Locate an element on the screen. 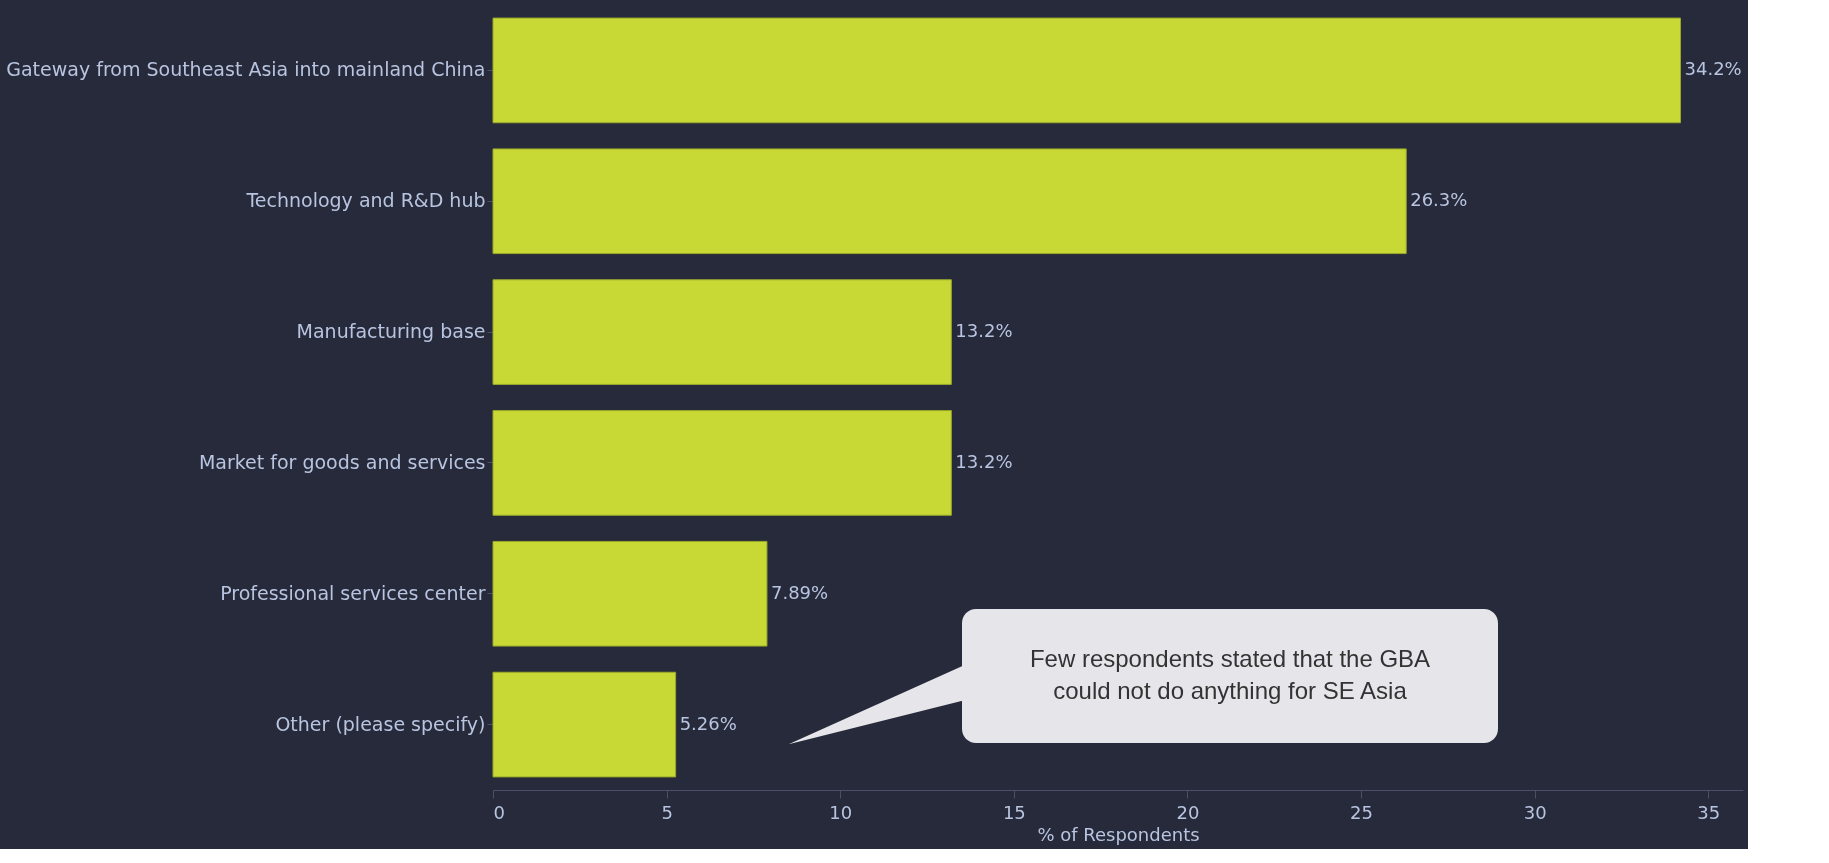 The image size is (1829, 863). y-tick-label: Gateway from Southeast Asia into mainland China is located at coordinates (246, 69).